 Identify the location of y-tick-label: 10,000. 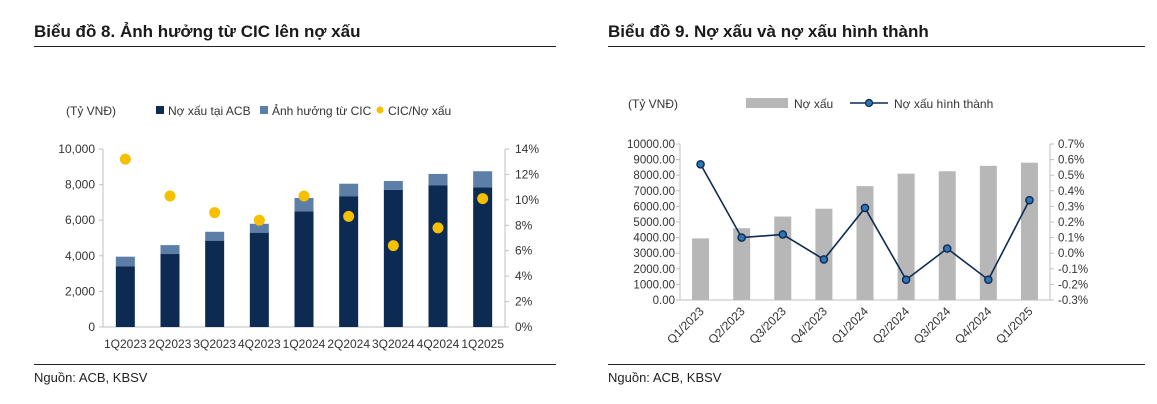
(76, 149).